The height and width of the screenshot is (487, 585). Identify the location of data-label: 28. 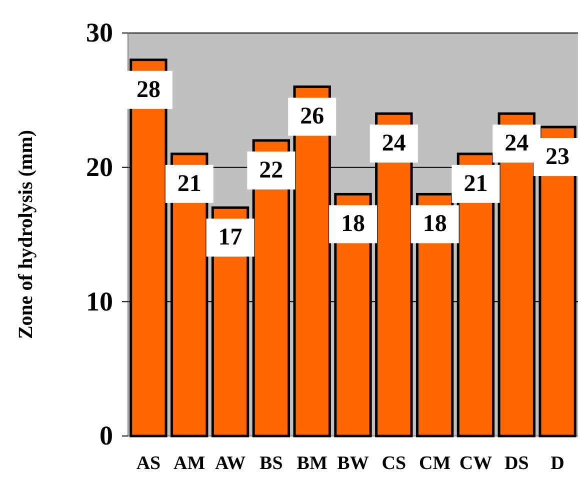
(148, 89).